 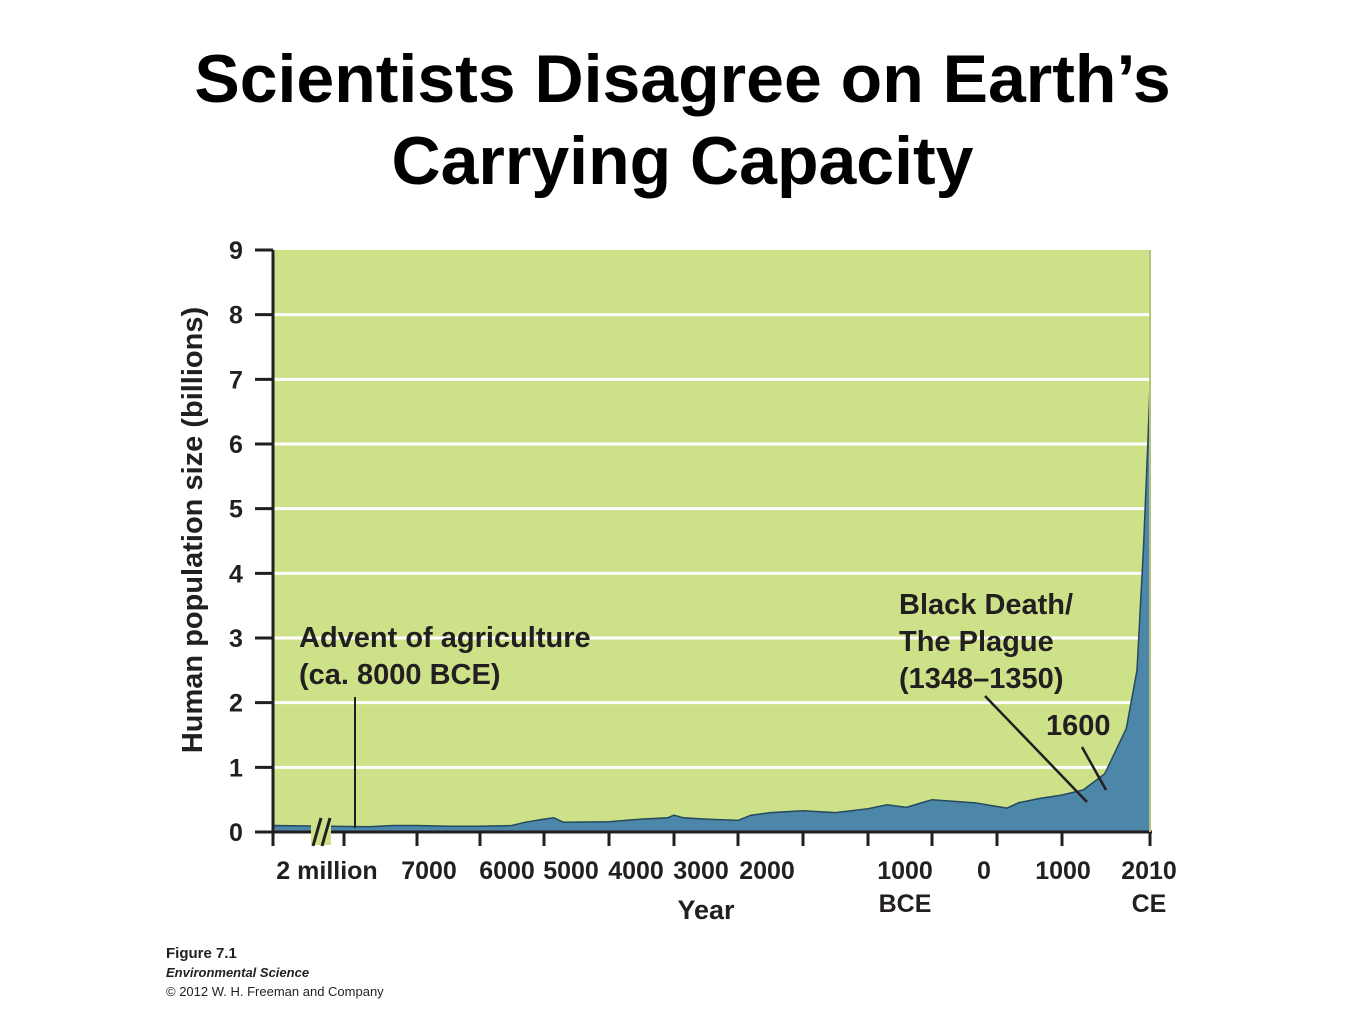 What do you see at coordinates (251, 542) in the screenshot?
I see `y-axis-ticks: 0 1 2 3 4 5 6 7 8 9` at bounding box center [251, 542].